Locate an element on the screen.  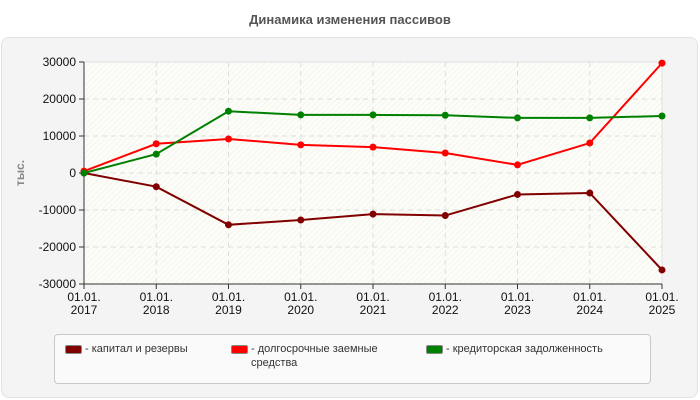
chart-title: Динамика изменения пассивов is located at coordinates (350, 19).